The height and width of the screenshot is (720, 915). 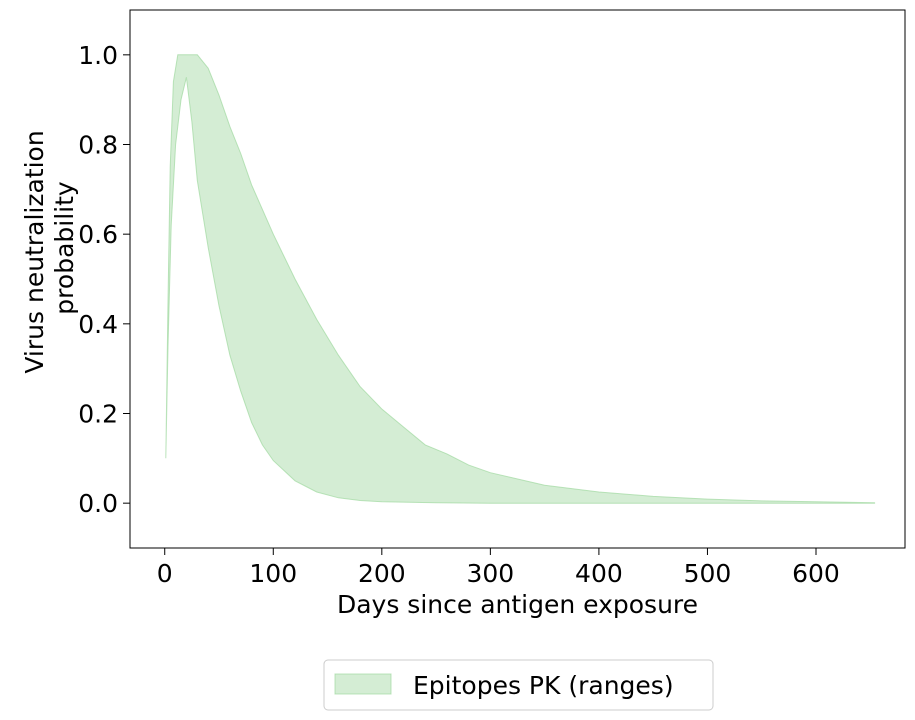 What do you see at coordinates (98, 234) in the screenshot?
I see `y-tick-label: 0.6` at bounding box center [98, 234].